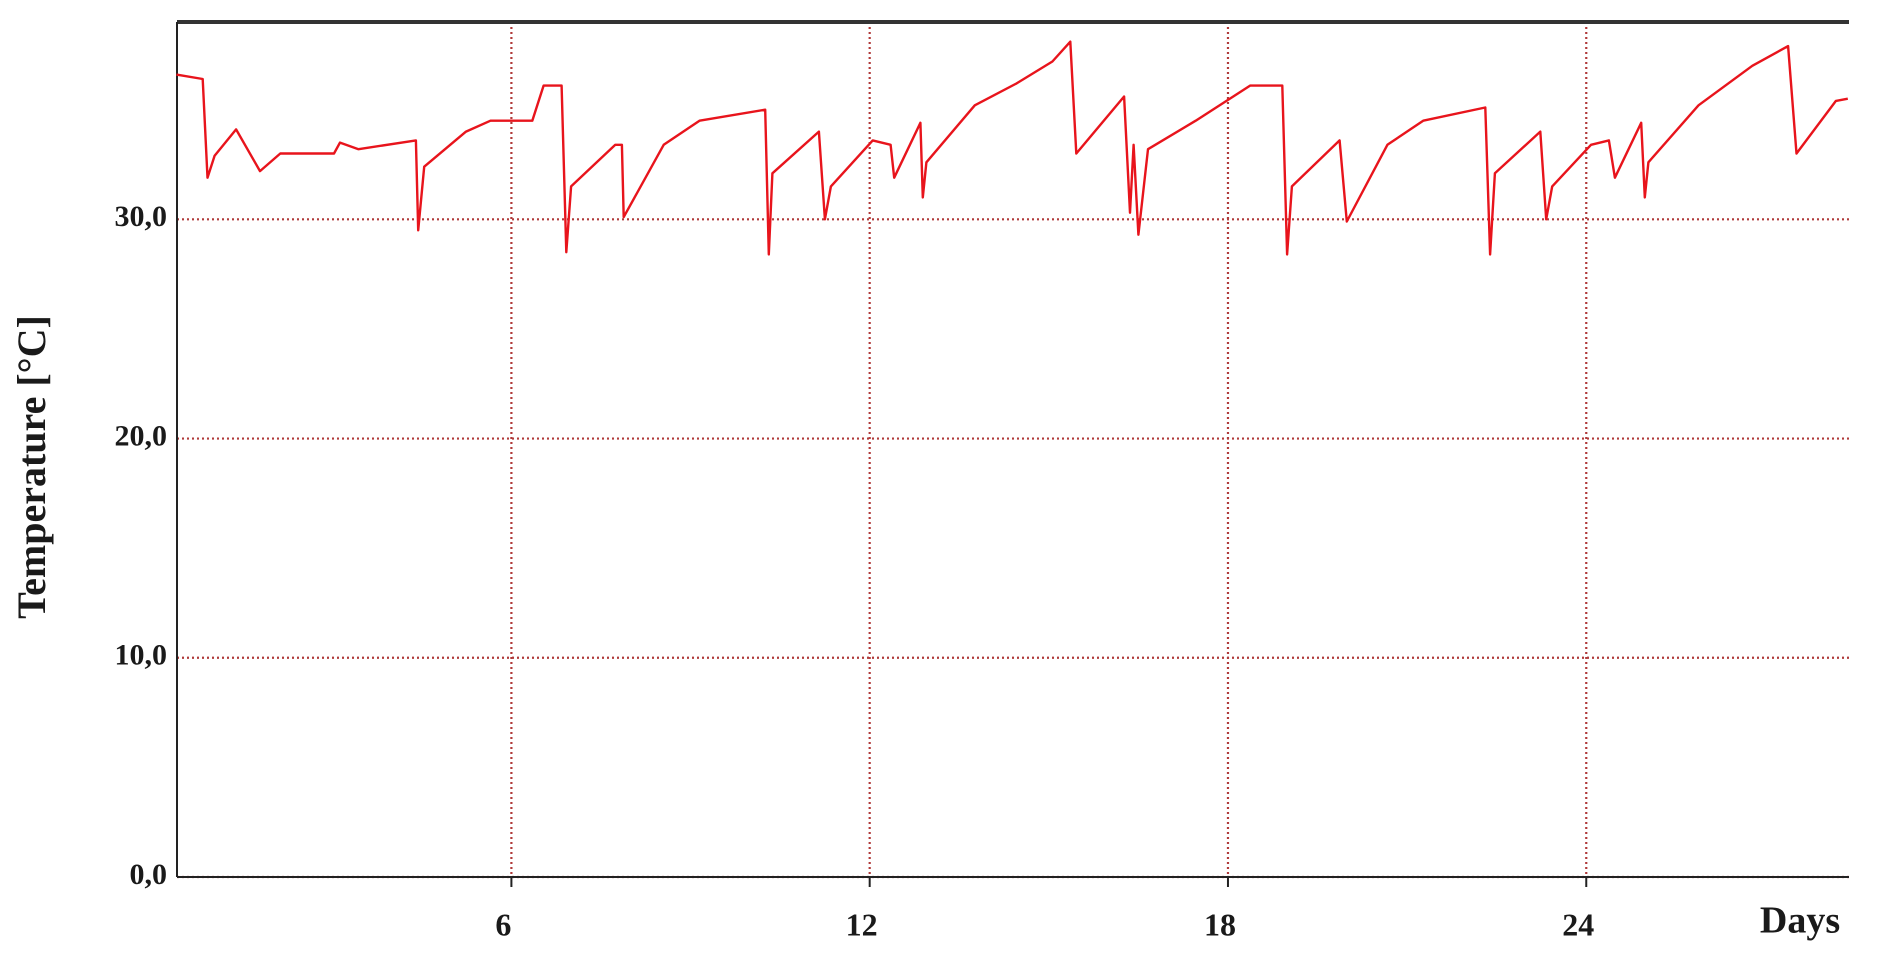  What do you see at coordinates (149, 874) in the screenshot?
I see `y-tick-label: 0,0` at bounding box center [149, 874].